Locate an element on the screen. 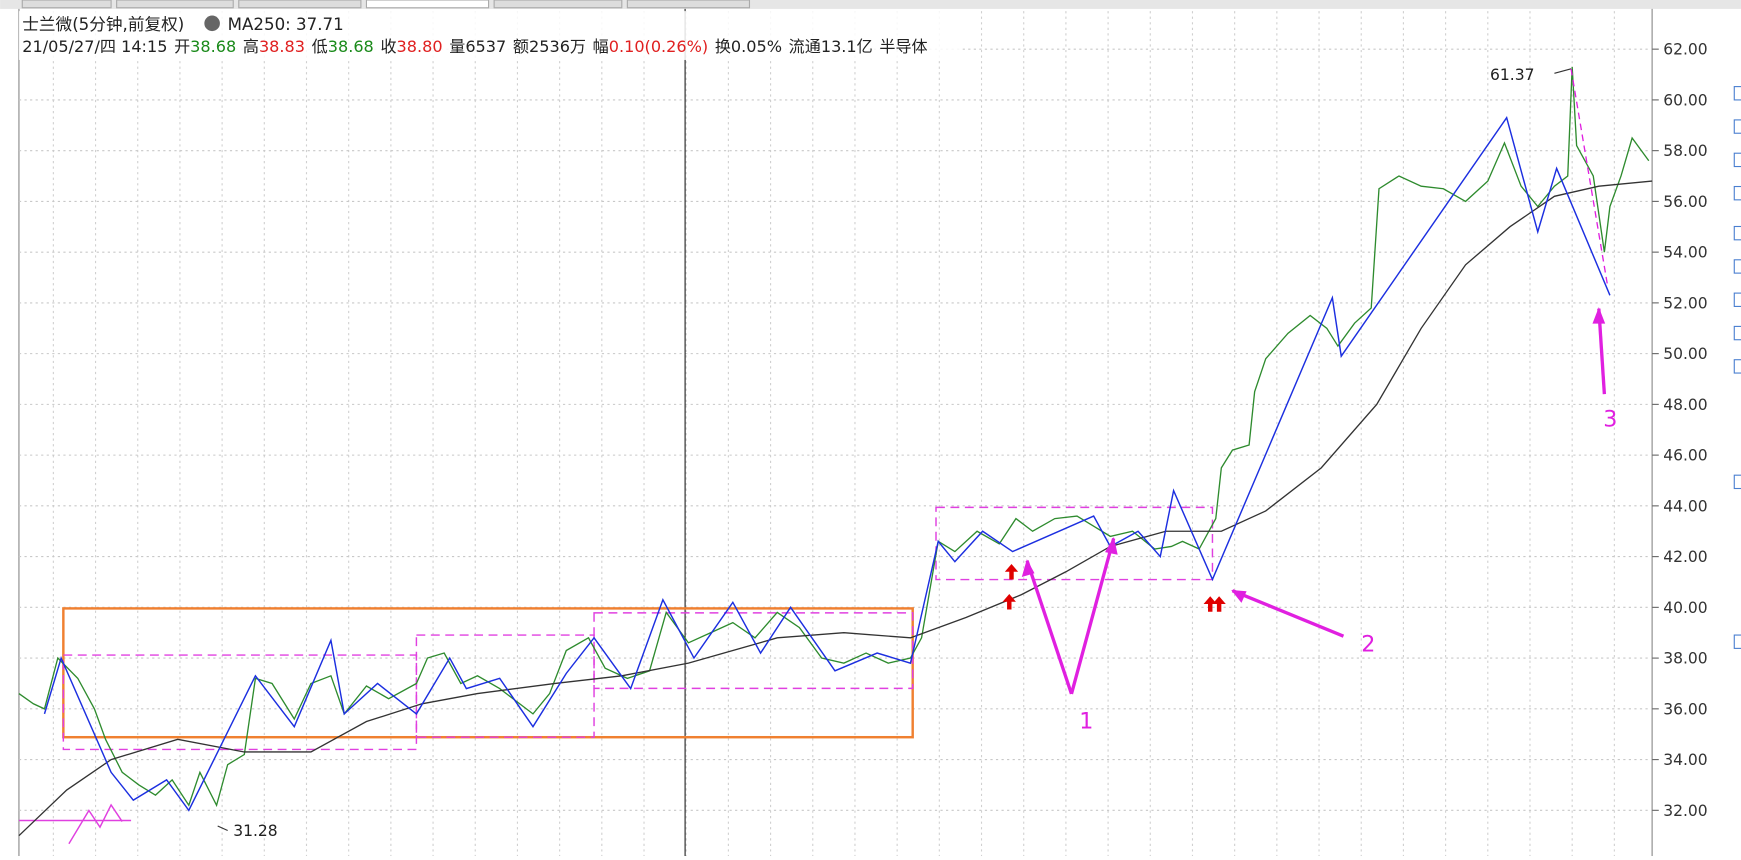 The height and width of the screenshot is (860, 1741). y-tick-label: 62.00 is located at coordinates (1685, 50).